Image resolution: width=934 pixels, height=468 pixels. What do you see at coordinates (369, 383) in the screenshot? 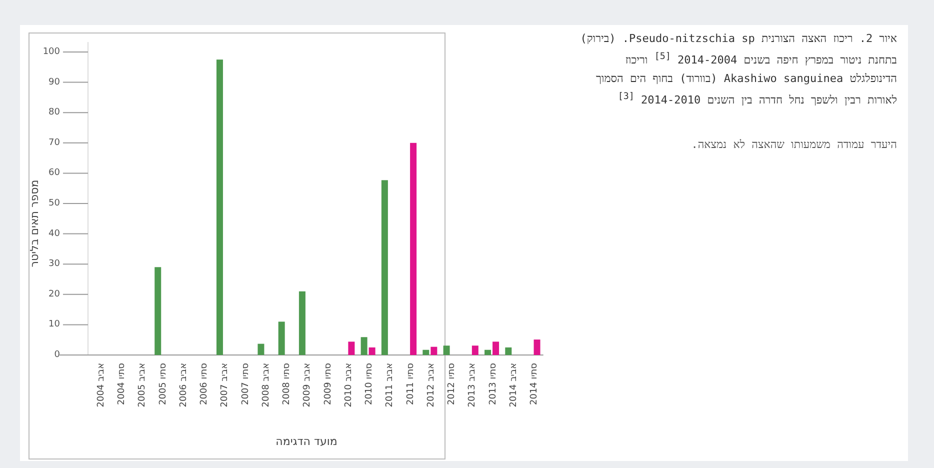
I see `x-tick-label: סתיו 2010` at bounding box center [369, 383].